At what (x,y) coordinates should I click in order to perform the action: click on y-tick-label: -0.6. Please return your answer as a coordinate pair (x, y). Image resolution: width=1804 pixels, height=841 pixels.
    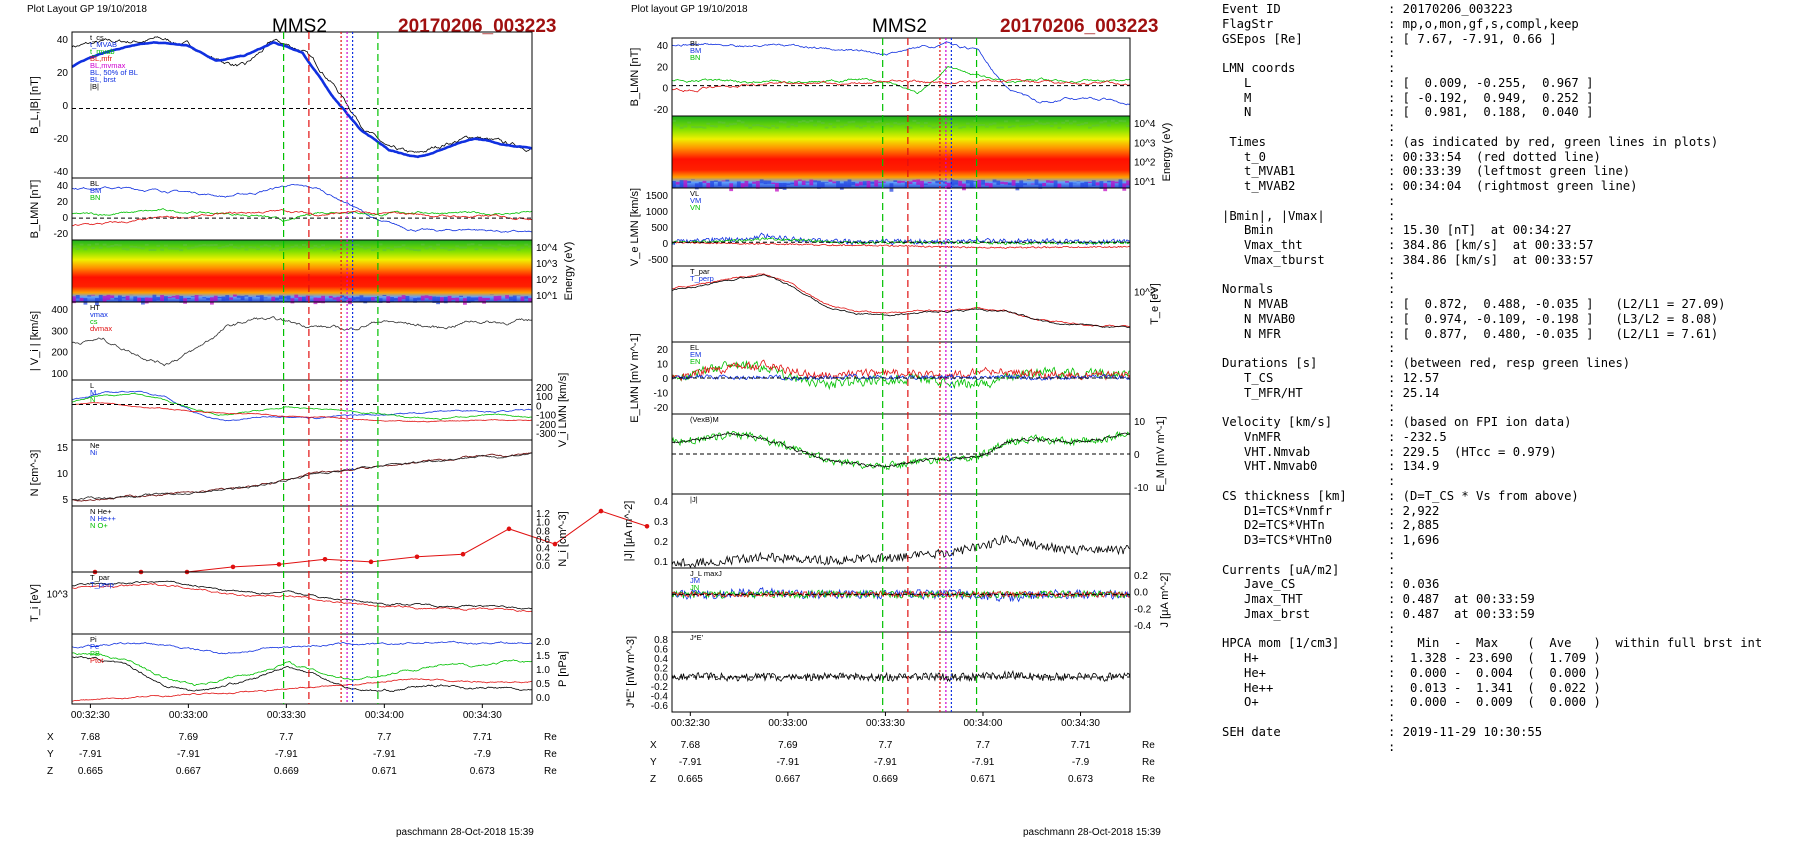
    Looking at the image, I should click on (660, 706).